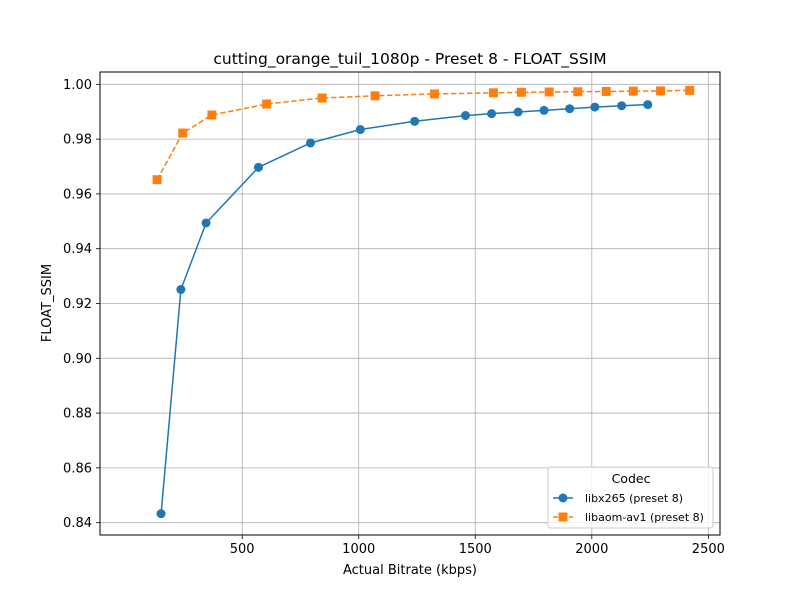  Describe the element at coordinates (410, 570) in the screenshot. I see `x-axis-label: Actual Bitrate (kbps)` at that location.